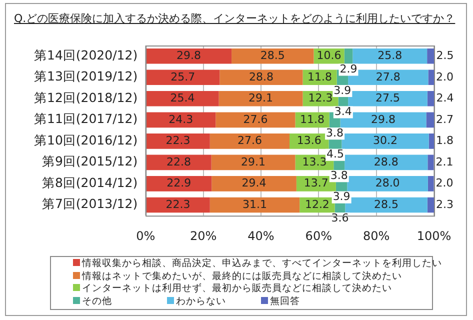 Image resolution: width=473 pixels, height=320 pixels. What do you see at coordinates (445, 141) in the screenshot?
I see `data-label: 1.8` at bounding box center [445, 141].